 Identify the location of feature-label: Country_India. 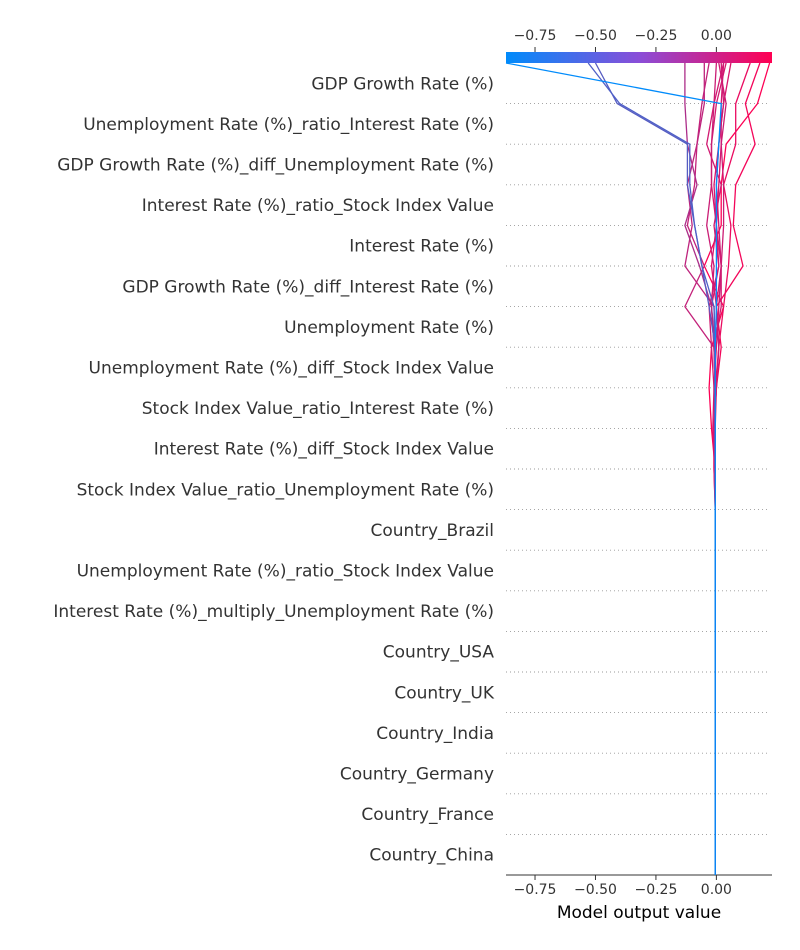
(435, 734).